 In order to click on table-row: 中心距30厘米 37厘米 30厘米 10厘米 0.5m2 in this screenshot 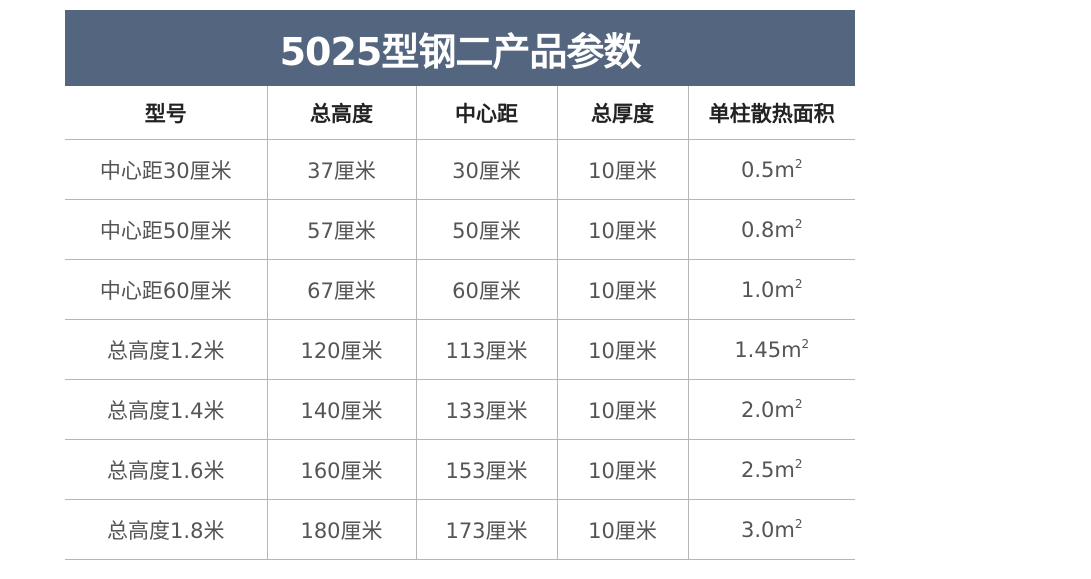, I will do `click(460, 169)`.